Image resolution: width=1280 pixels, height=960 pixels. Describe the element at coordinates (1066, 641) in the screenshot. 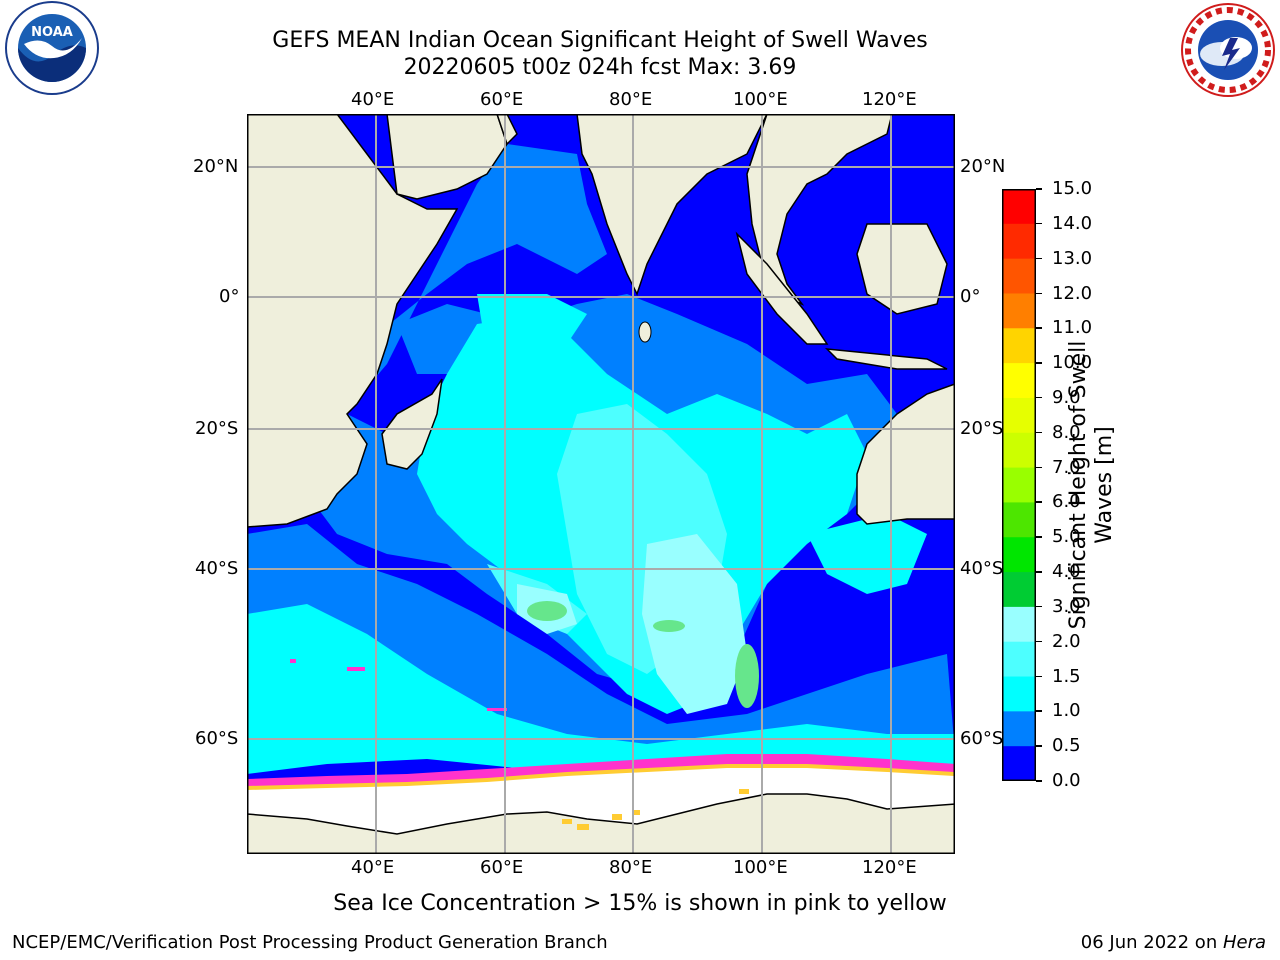

I see `colorbar-tick-label: 2.0` at that location.